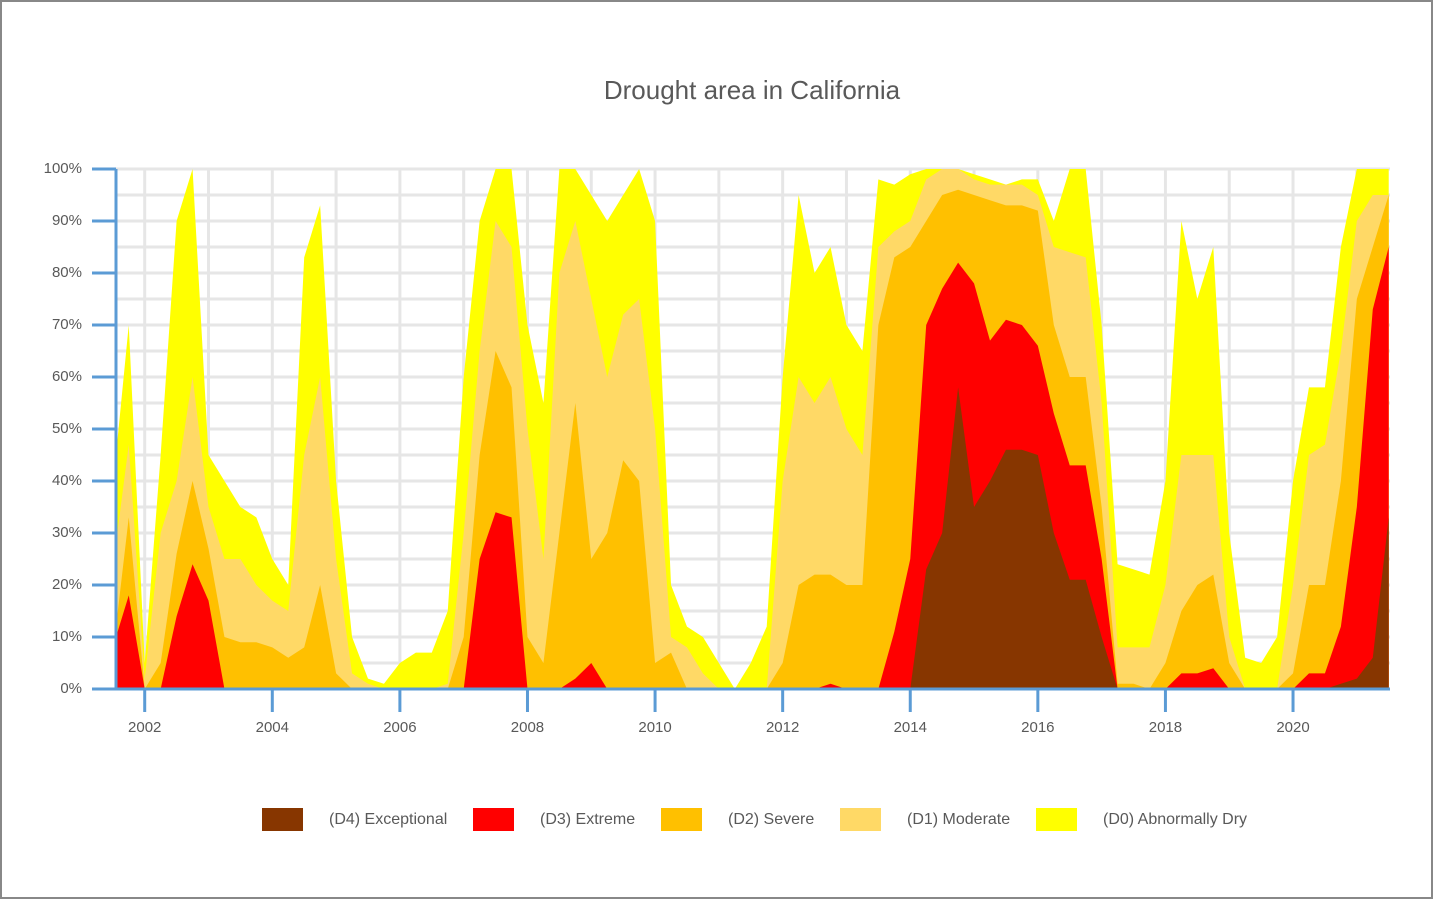  What do you see at coordinates (67, 480) in the screenshot?
I see `y-tick-label: 40%` at bounding box center [67, 480].